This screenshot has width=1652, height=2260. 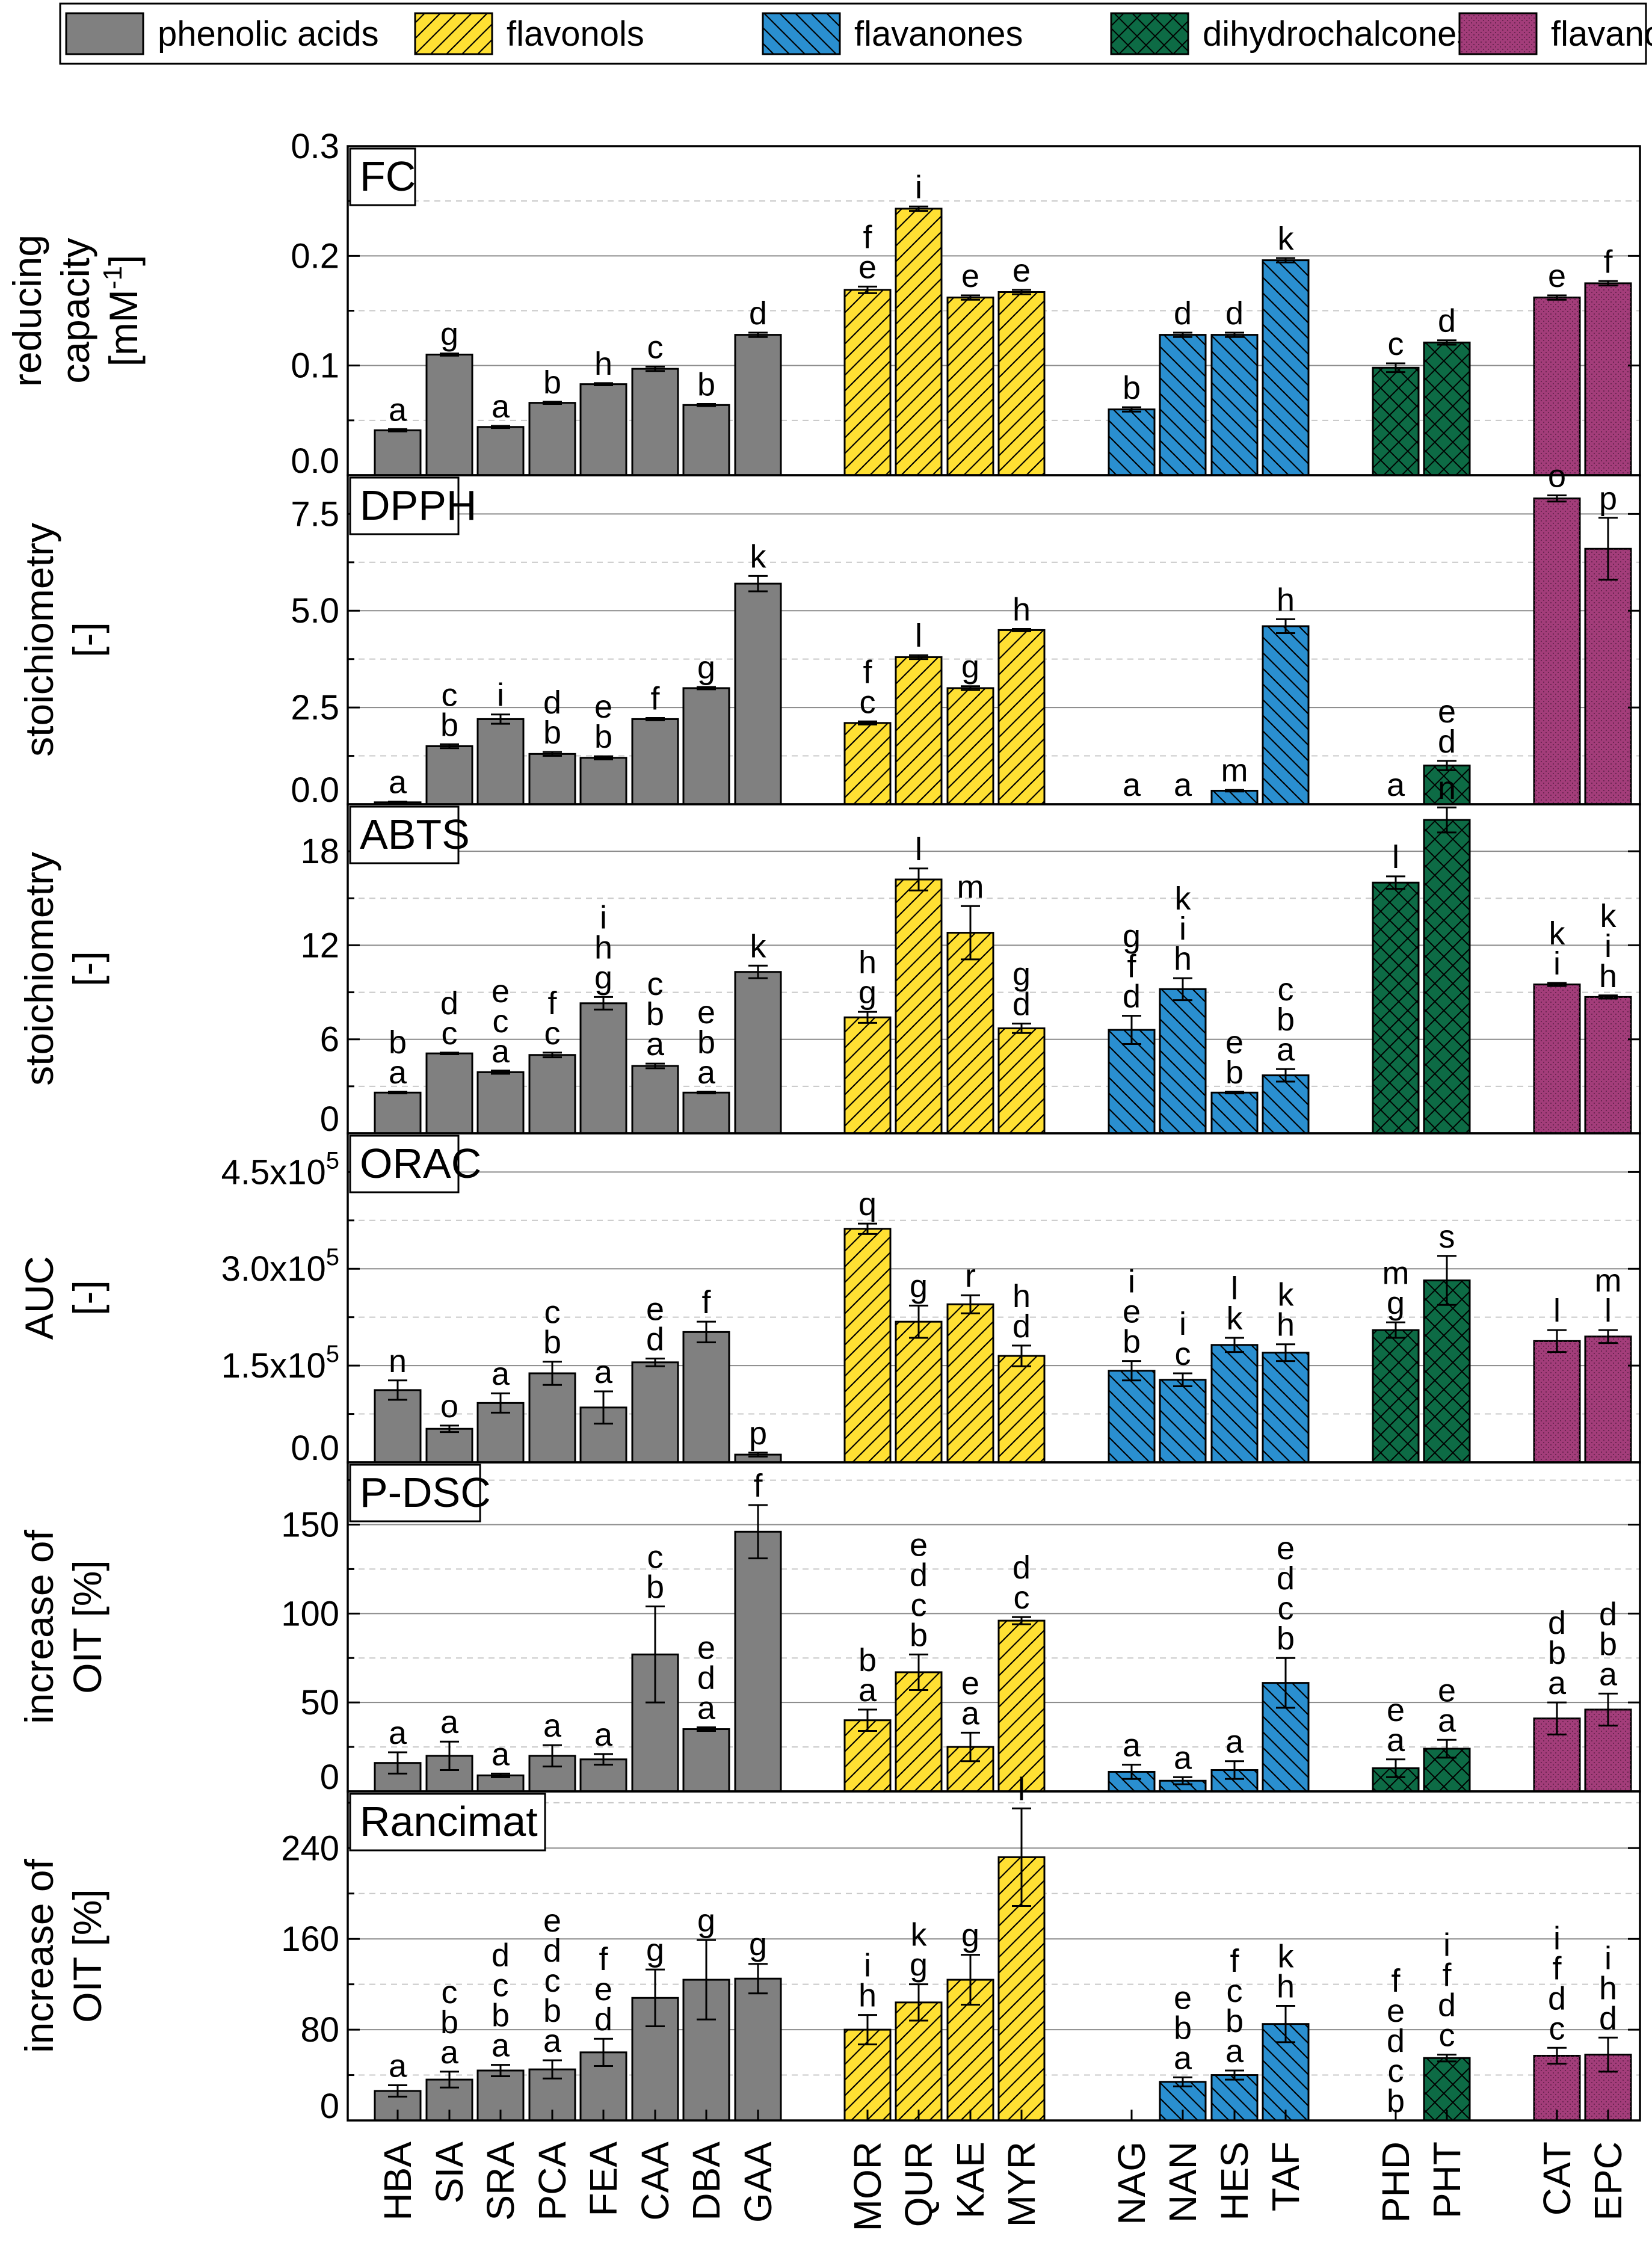 I want to click on error-bar-dpph-epc, so click(x=1608, y=549).